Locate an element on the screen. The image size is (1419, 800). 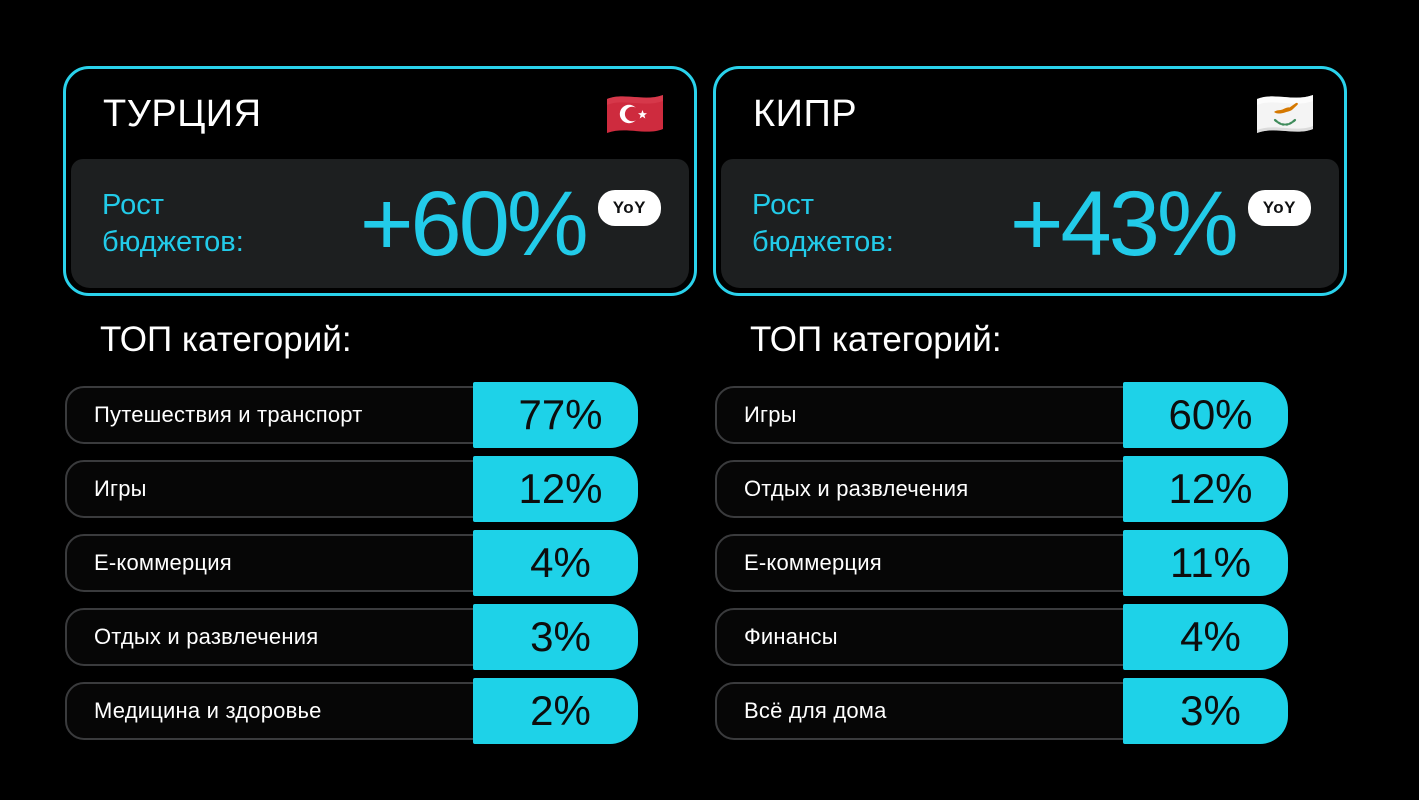
category-value-pill: 60% is located at coordinates (1205, 415).